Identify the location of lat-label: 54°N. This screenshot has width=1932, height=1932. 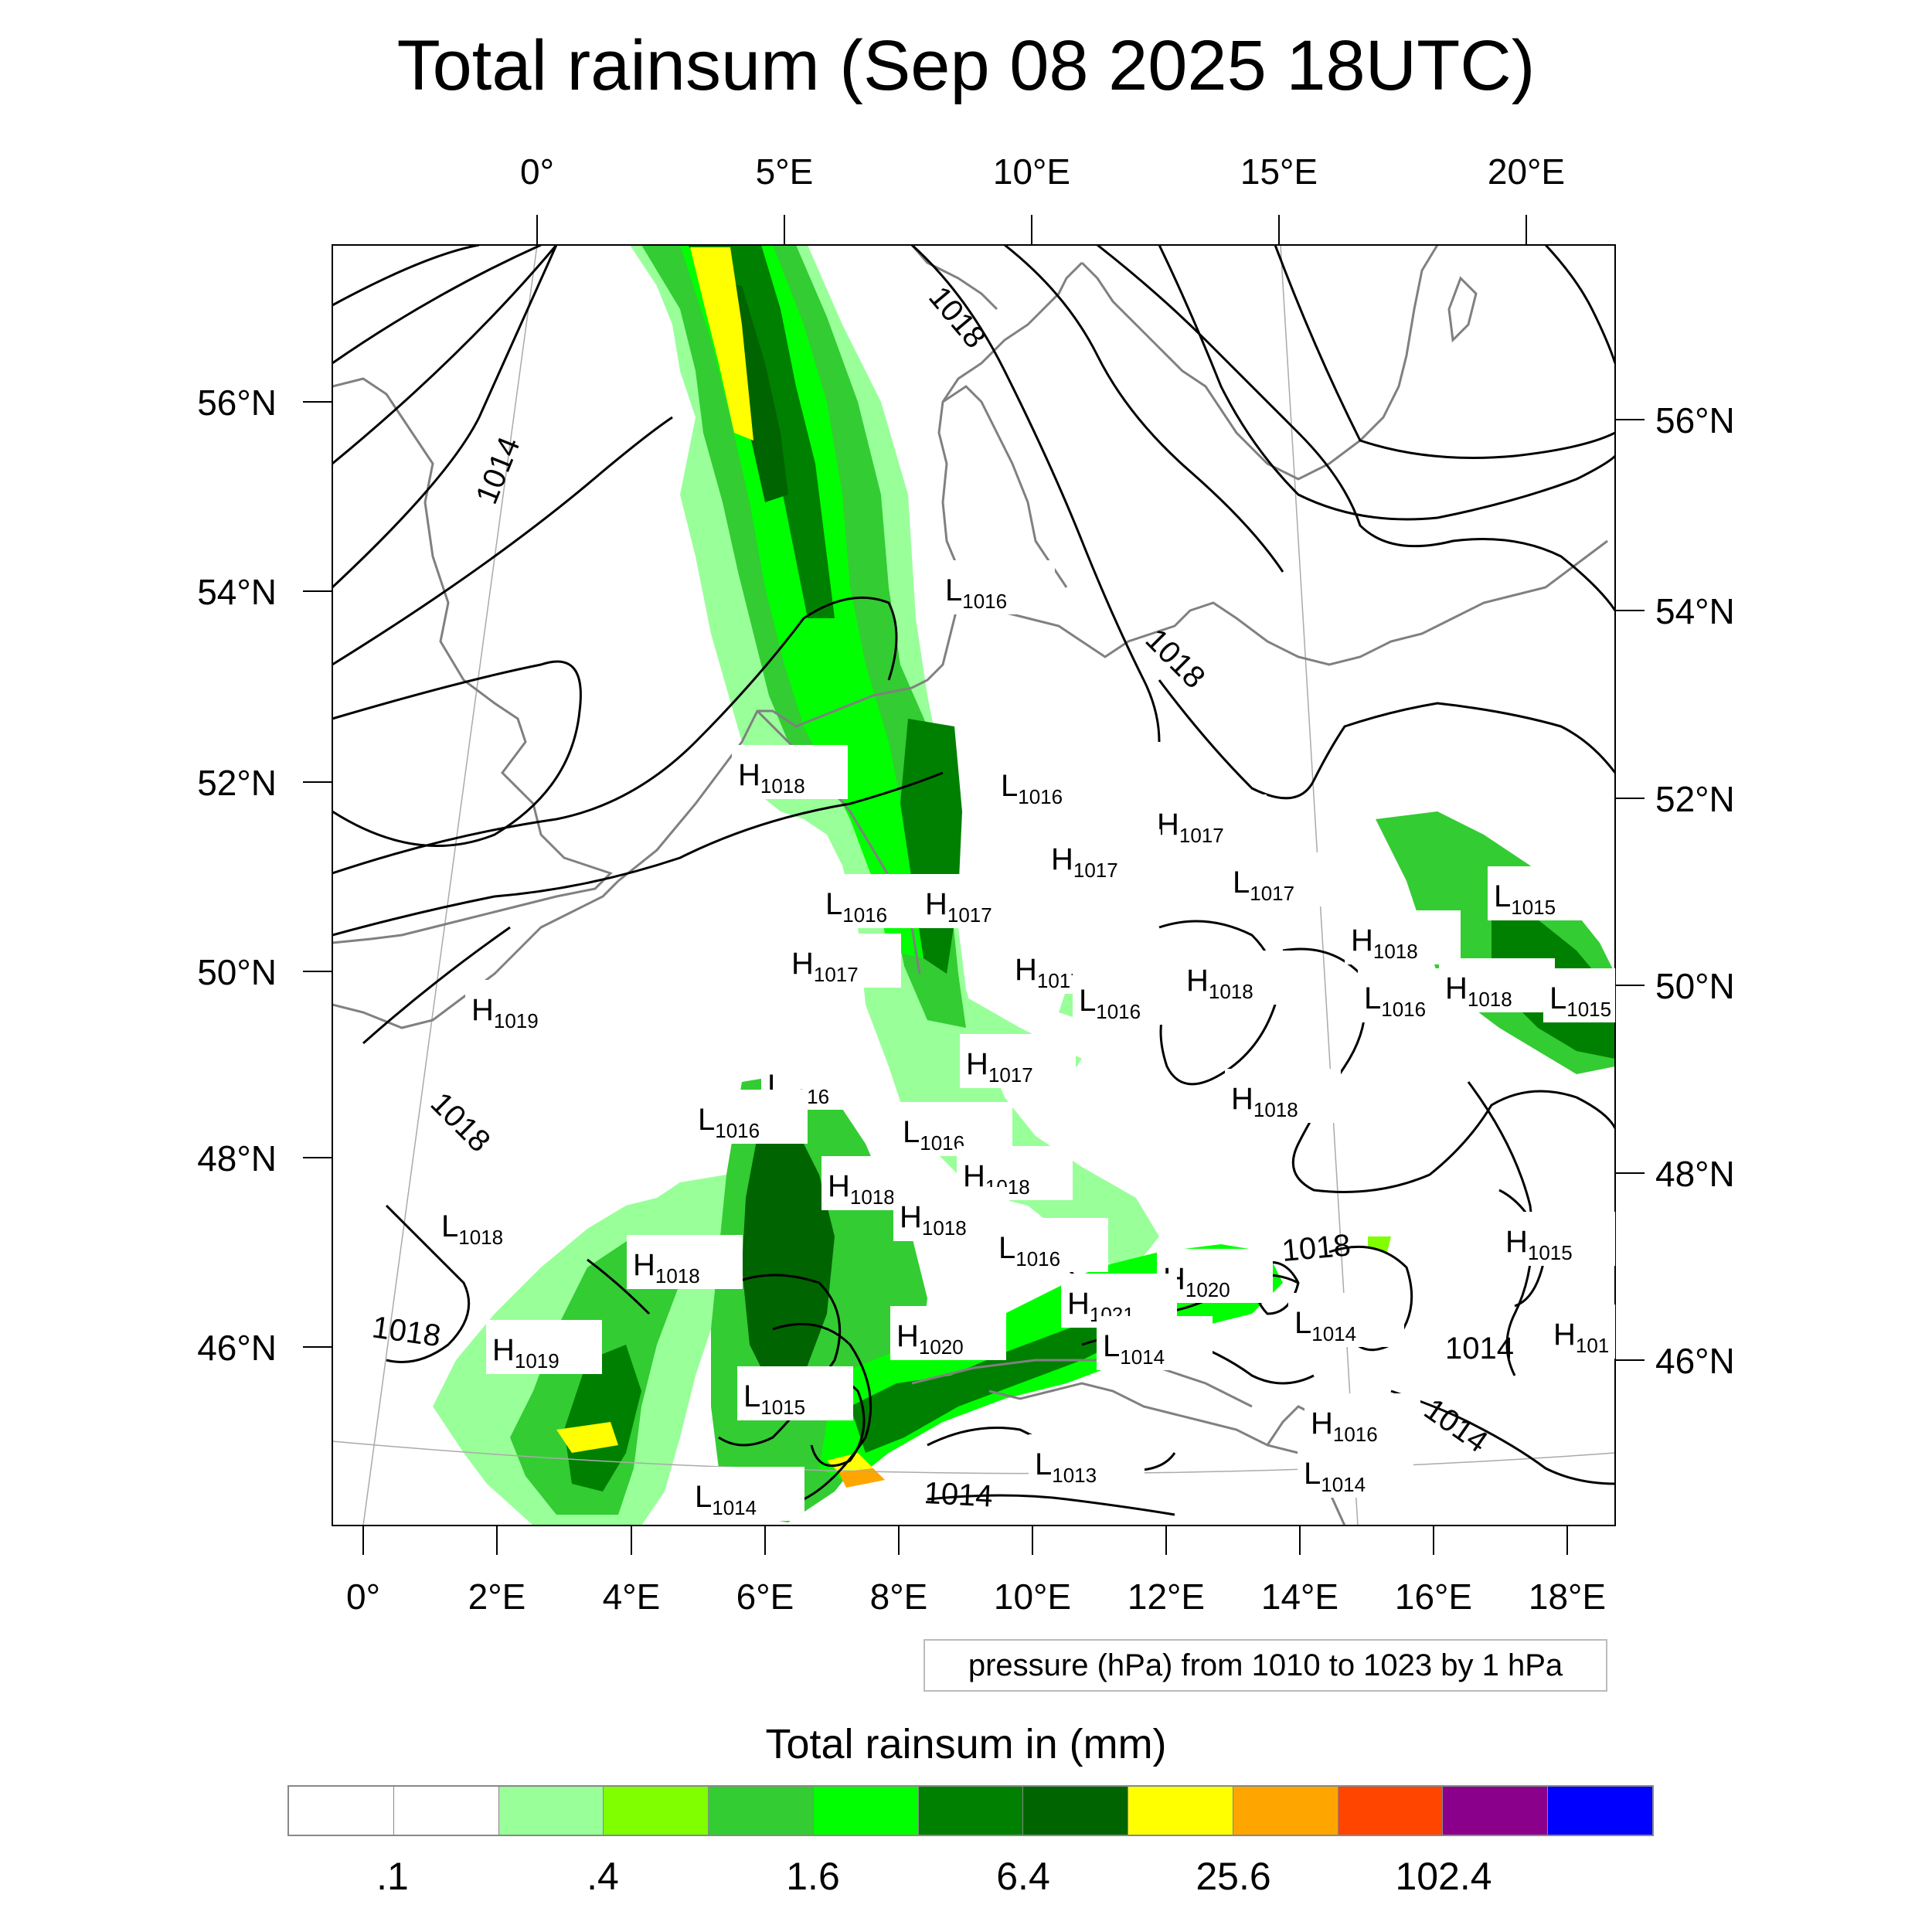
(1695, 611).